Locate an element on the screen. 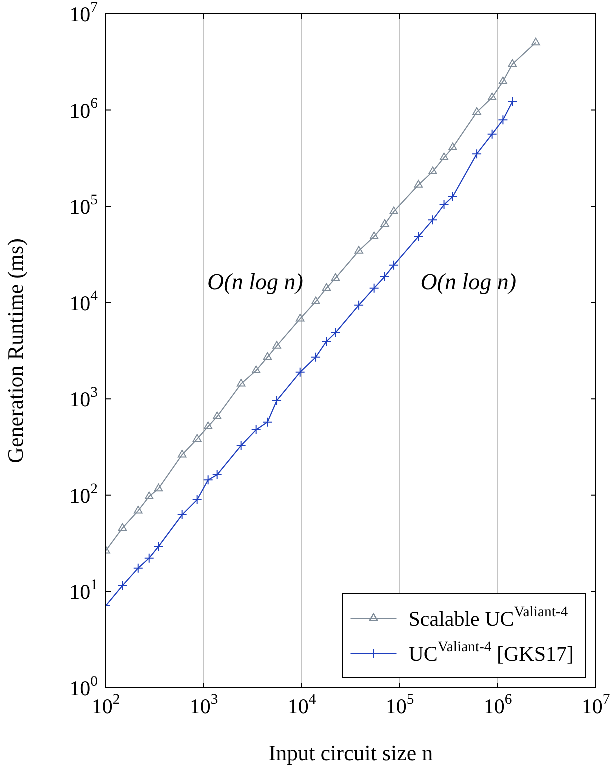  y-axis-title: Generation Runtime (ms) is located at coordinates (15, 351).